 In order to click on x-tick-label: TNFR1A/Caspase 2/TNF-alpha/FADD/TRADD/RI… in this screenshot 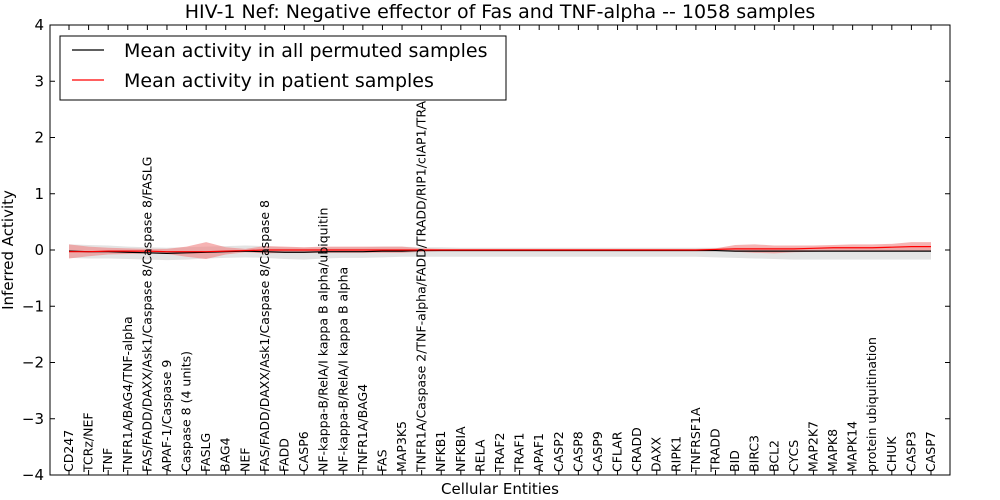, I will do `click(421, 279)`.